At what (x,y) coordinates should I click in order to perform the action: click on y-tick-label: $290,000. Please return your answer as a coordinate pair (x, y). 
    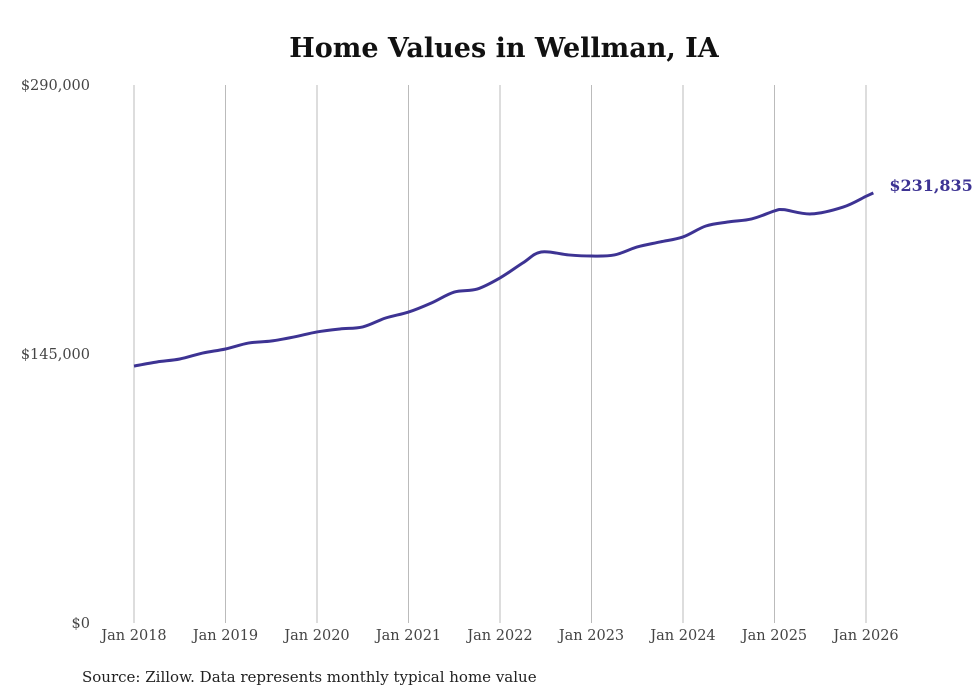
    Looking at the image, I should click on (55, 86).